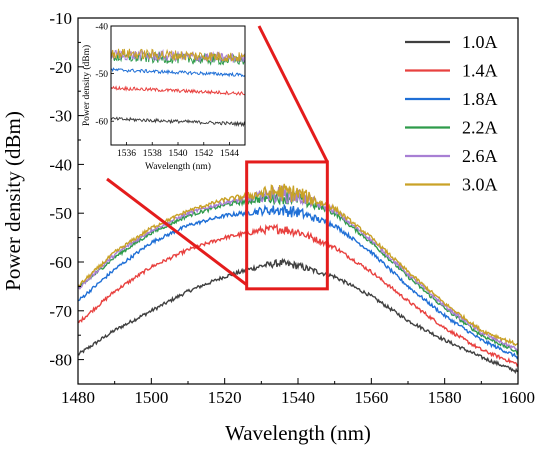  I want to click on legend: 1.0A 1.4A 1.8A 2.2A 2.6A 3.0A, so click(451, 113).